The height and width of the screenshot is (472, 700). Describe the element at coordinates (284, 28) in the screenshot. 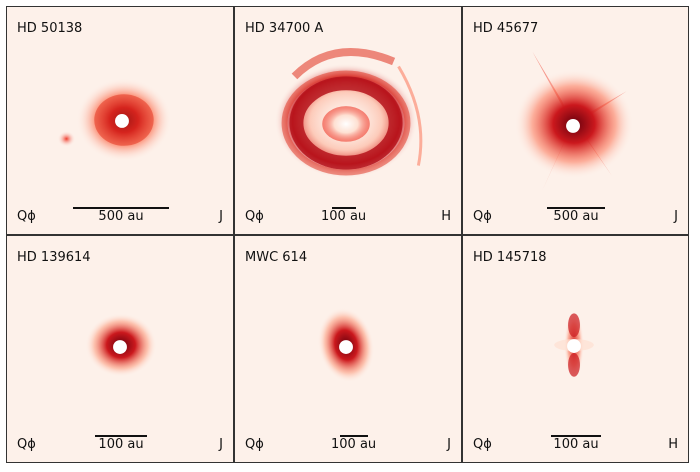

I see `star-name: HD 34700 A` at that location.